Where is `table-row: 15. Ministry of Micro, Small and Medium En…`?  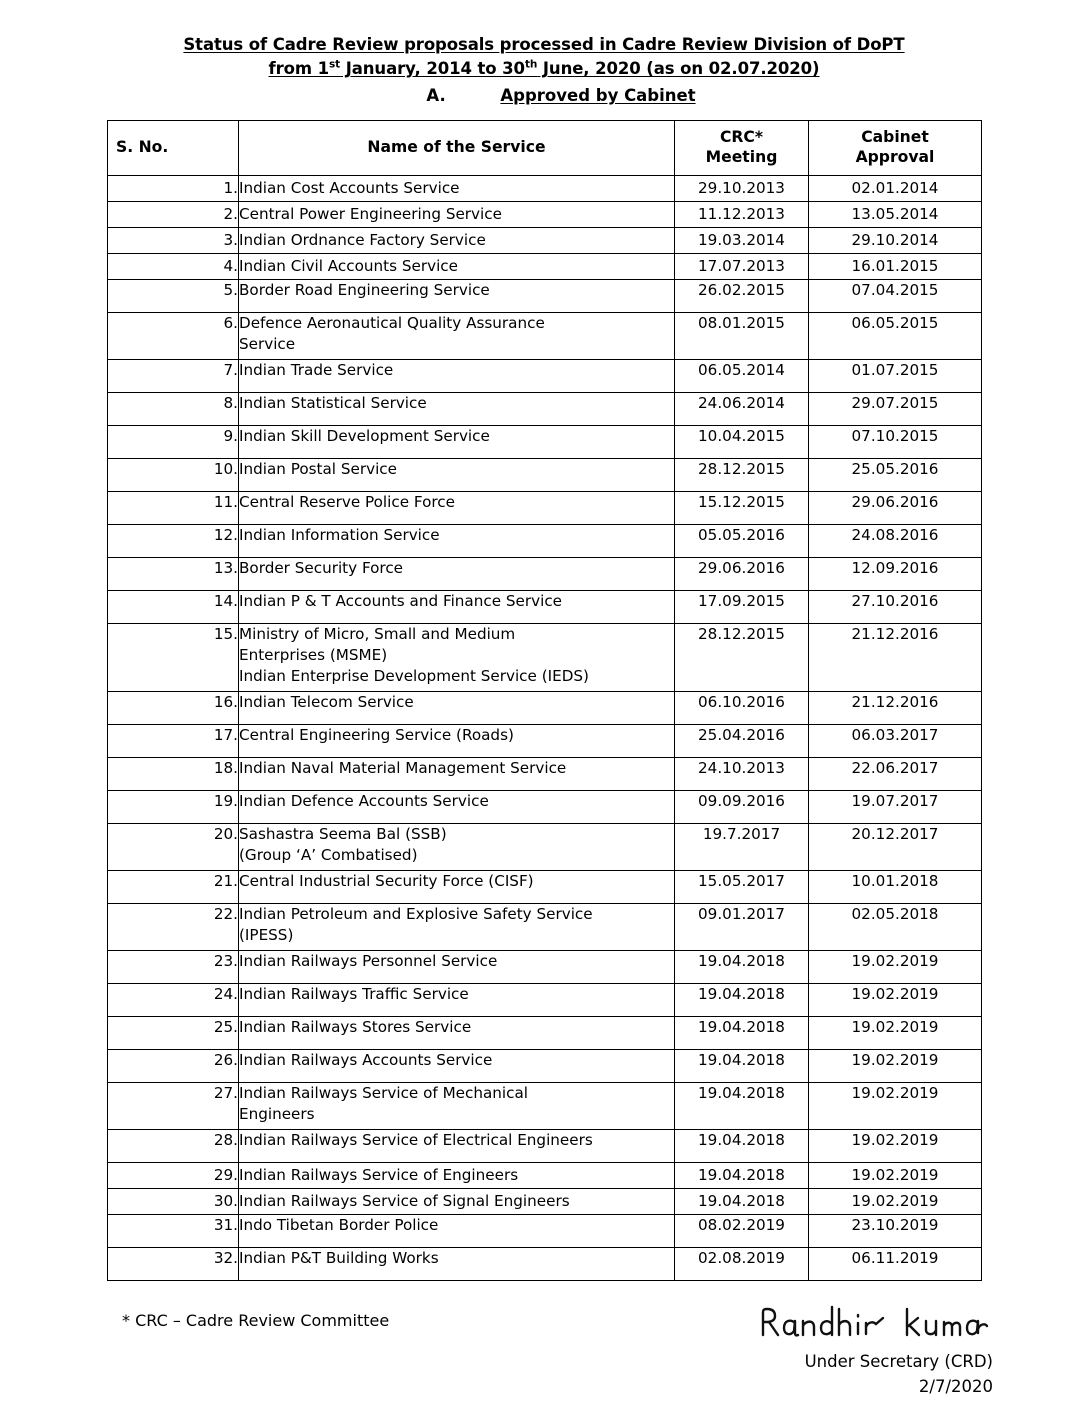 table-row: 15. Ministry of Micro, Small and Medium En… is located at coordinates (544, 657).